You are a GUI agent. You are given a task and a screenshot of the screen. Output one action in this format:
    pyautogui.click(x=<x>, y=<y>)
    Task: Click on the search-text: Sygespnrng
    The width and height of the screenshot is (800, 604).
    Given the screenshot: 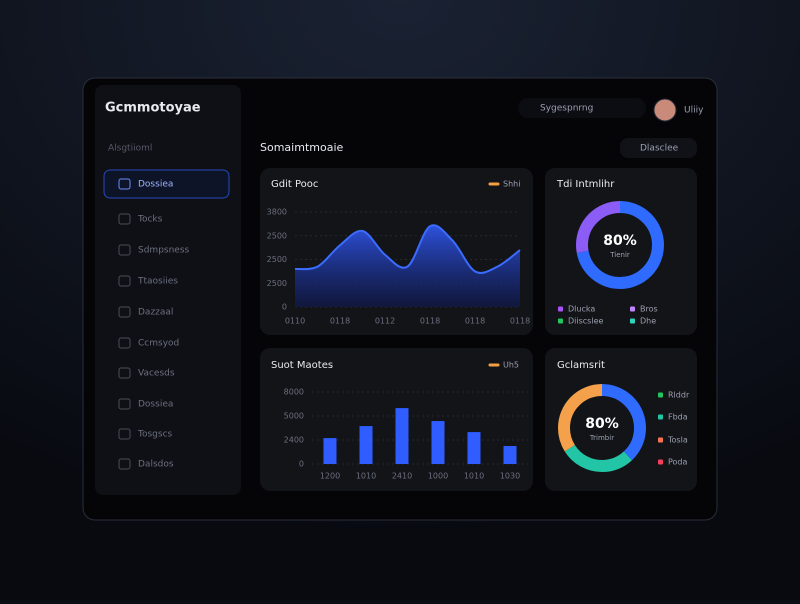 What is the action you would take?
    pyautogui.click(x=566, y=109)
    